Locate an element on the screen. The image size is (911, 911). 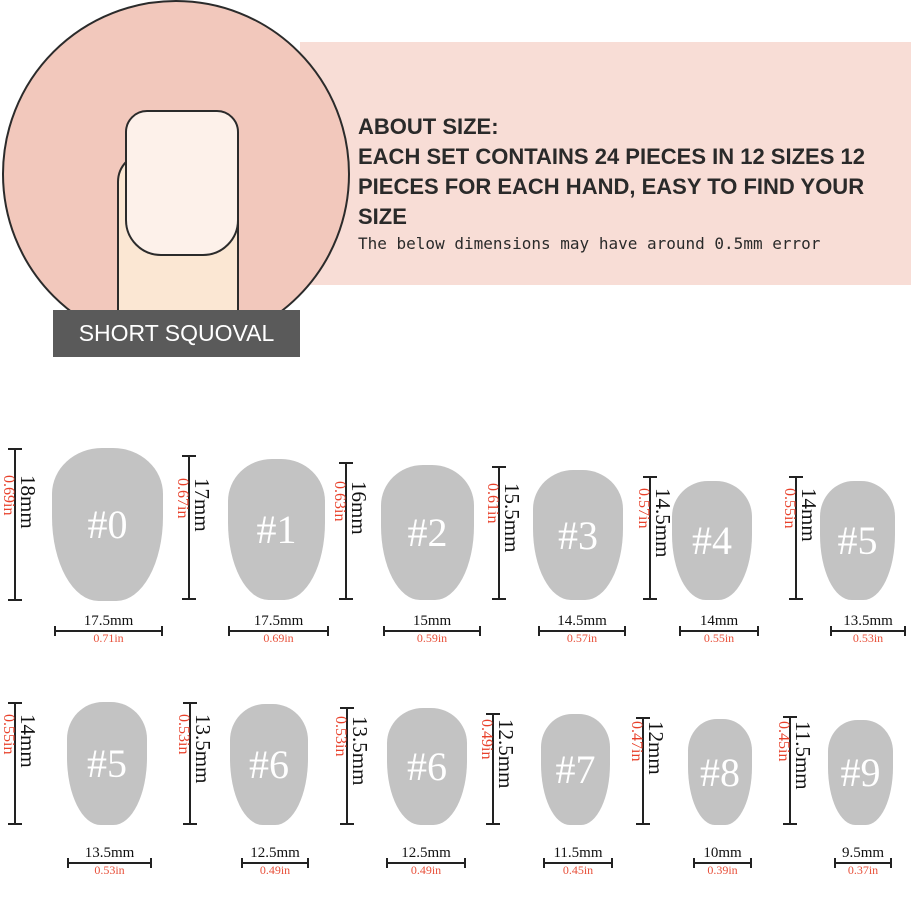
width-in: 0.39in is located at coordinates (722, 870).